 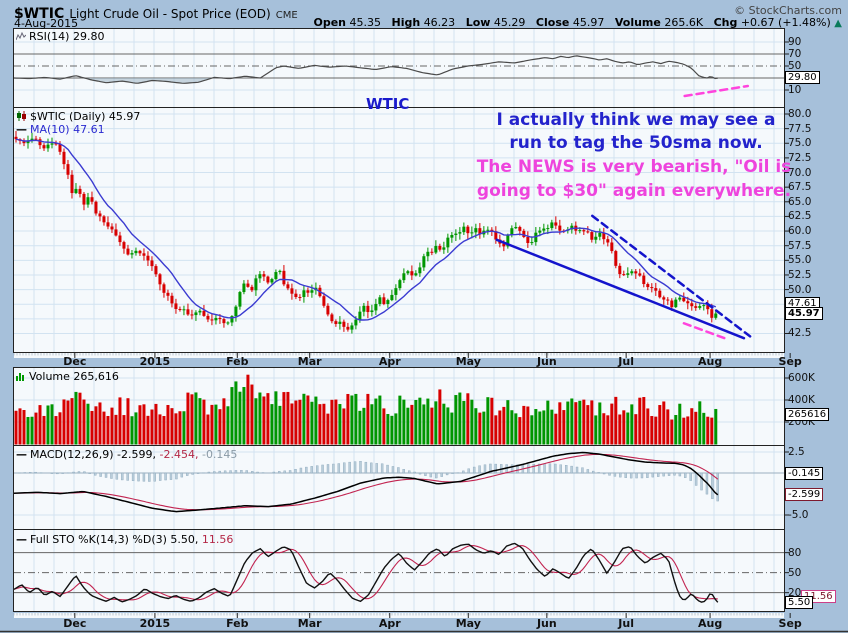 What do you see at coordinates (170, 14) in the screenshot?
I see `chart-title: Light Crude Oil - Spot Price (EOD)` at bounding box center [170, 14].